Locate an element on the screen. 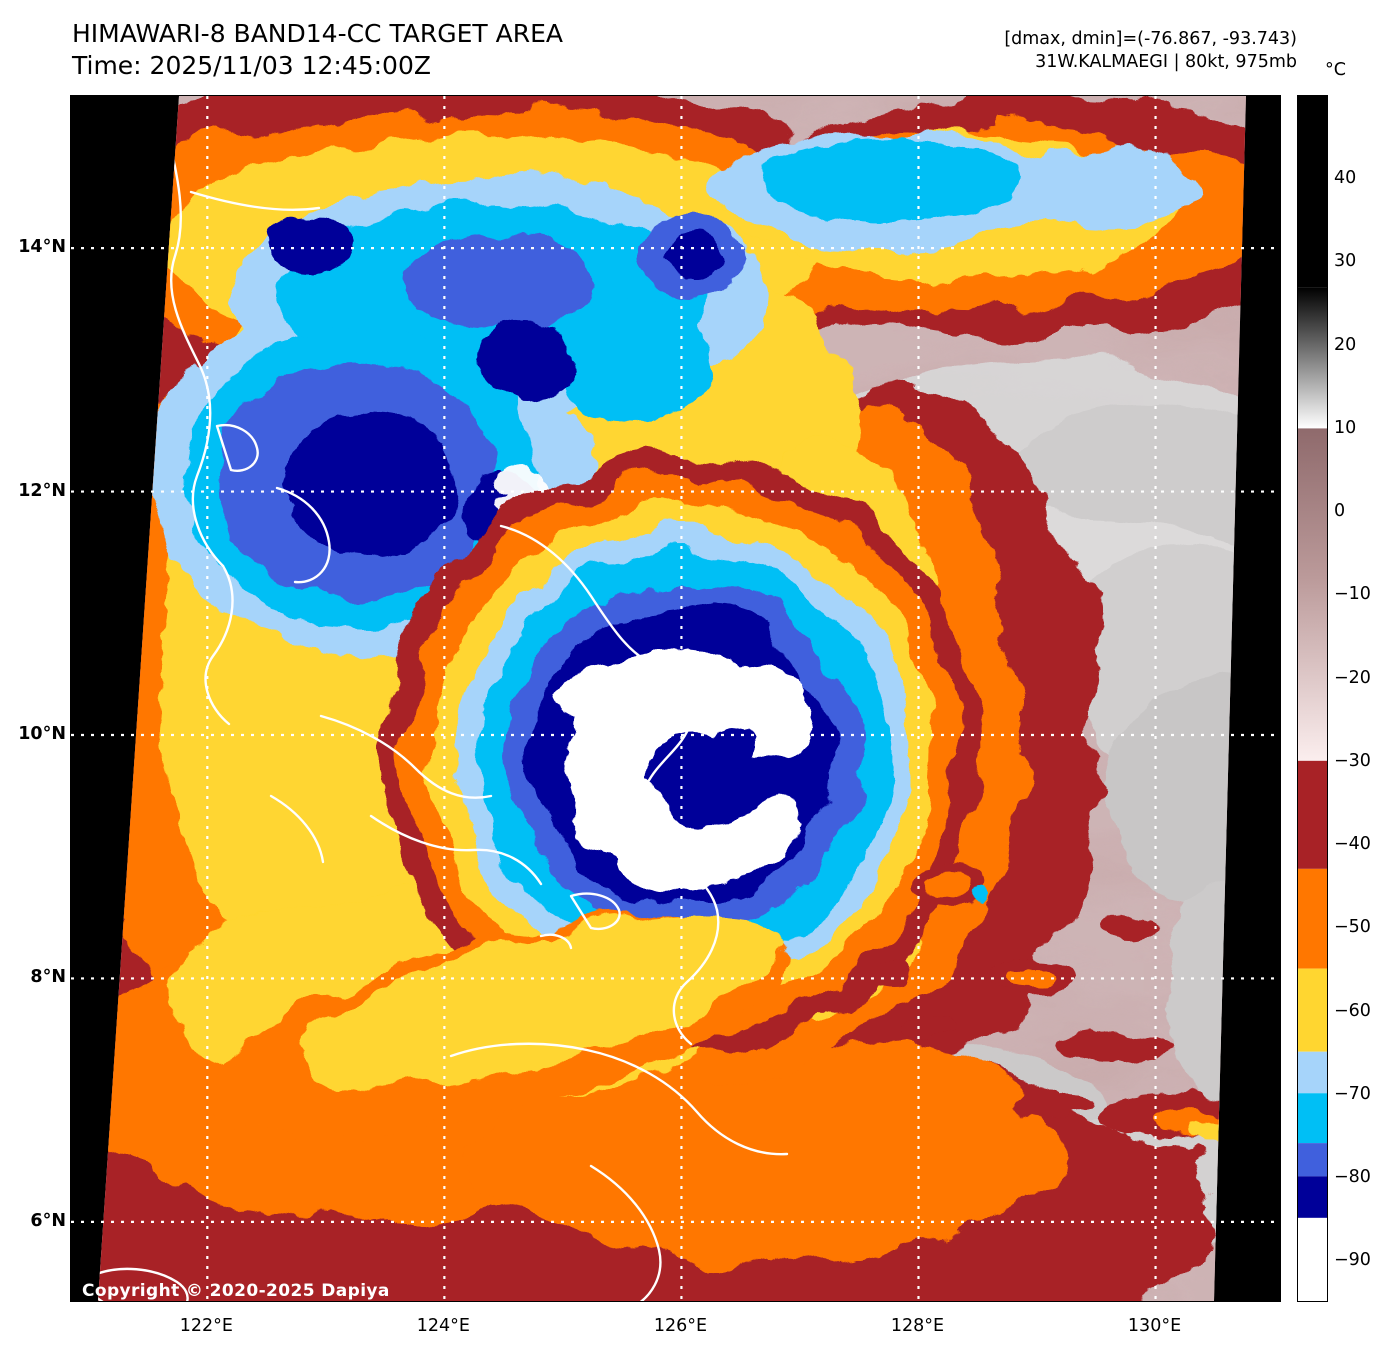  y-axis-tick-12: 12°N is located at coordinates (42, 490).